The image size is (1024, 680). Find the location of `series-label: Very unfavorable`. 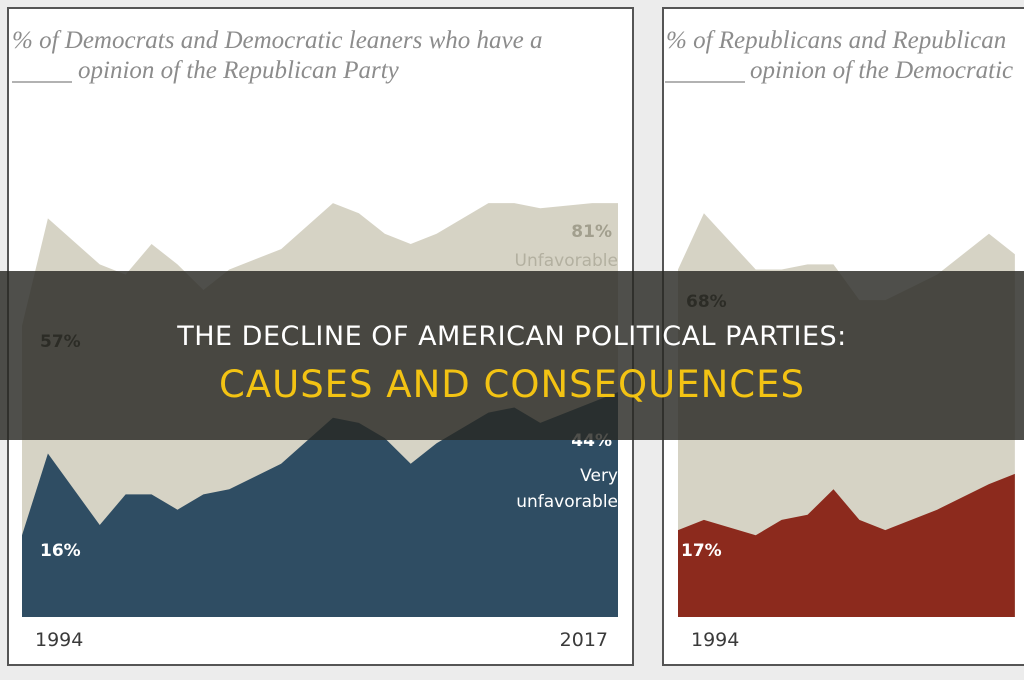

series-label: Very unfavorable is located at coordinates (567, 489).